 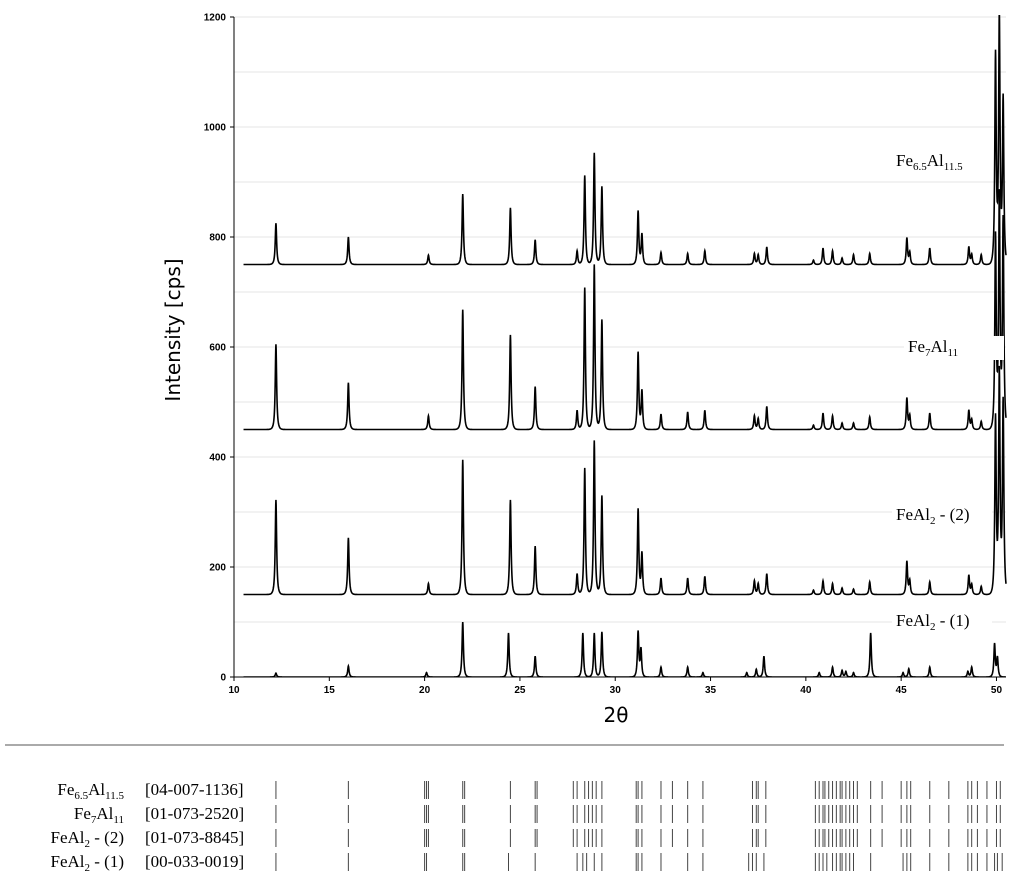 What do you see at coordinates (806, 690) in the screenshot?
I see `x-tick-label: 40` at bounding box center [806, 690].